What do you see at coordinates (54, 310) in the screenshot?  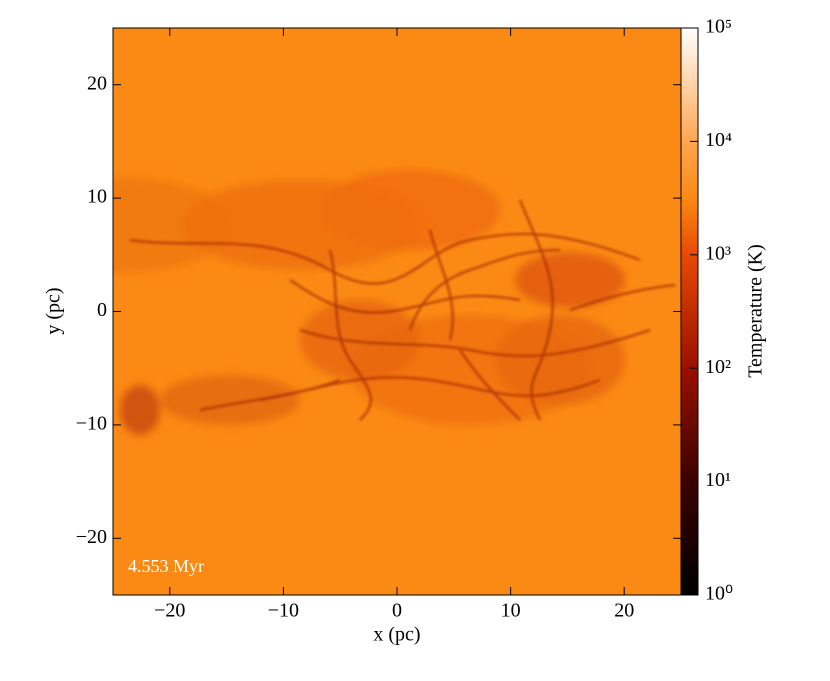 I see `y-axis-label: y (pc)` at bounding box center [54, 310].